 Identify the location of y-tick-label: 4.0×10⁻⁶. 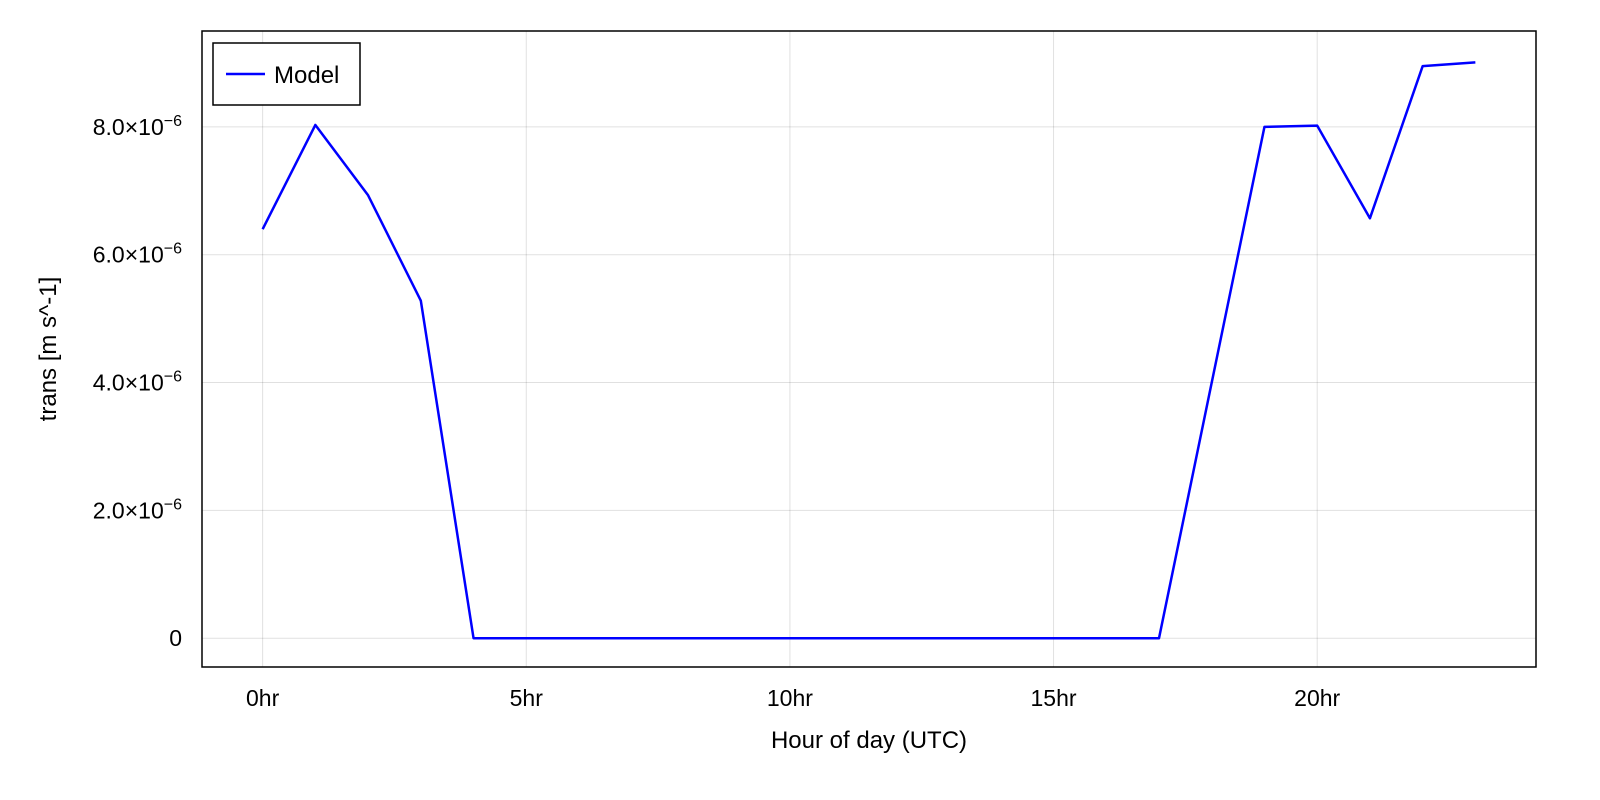
(137, 382).